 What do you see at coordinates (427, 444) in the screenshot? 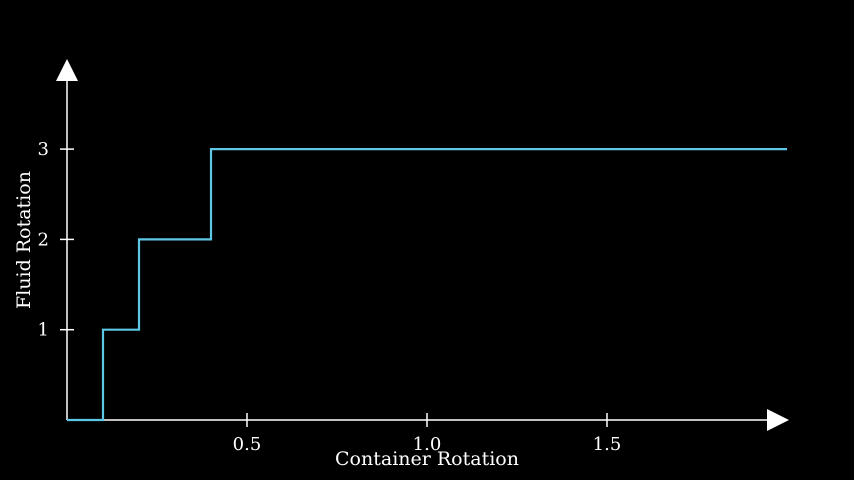
I see `x-tick-label: 1.0` at bounding box center [427, 444].